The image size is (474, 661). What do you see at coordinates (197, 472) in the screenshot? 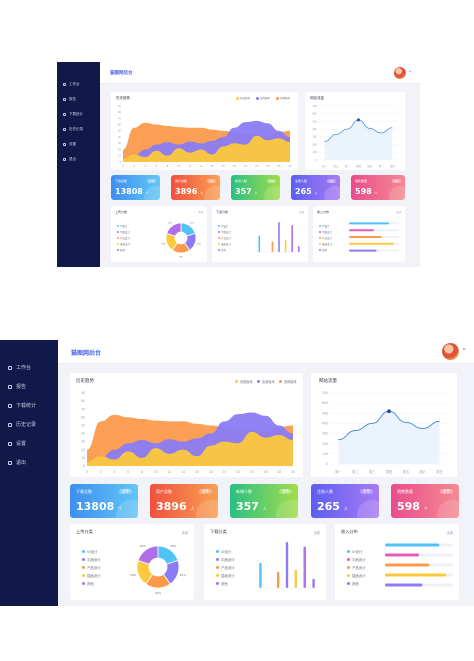
I see `x-tick-label: 16` at bounding box center [197, 472].